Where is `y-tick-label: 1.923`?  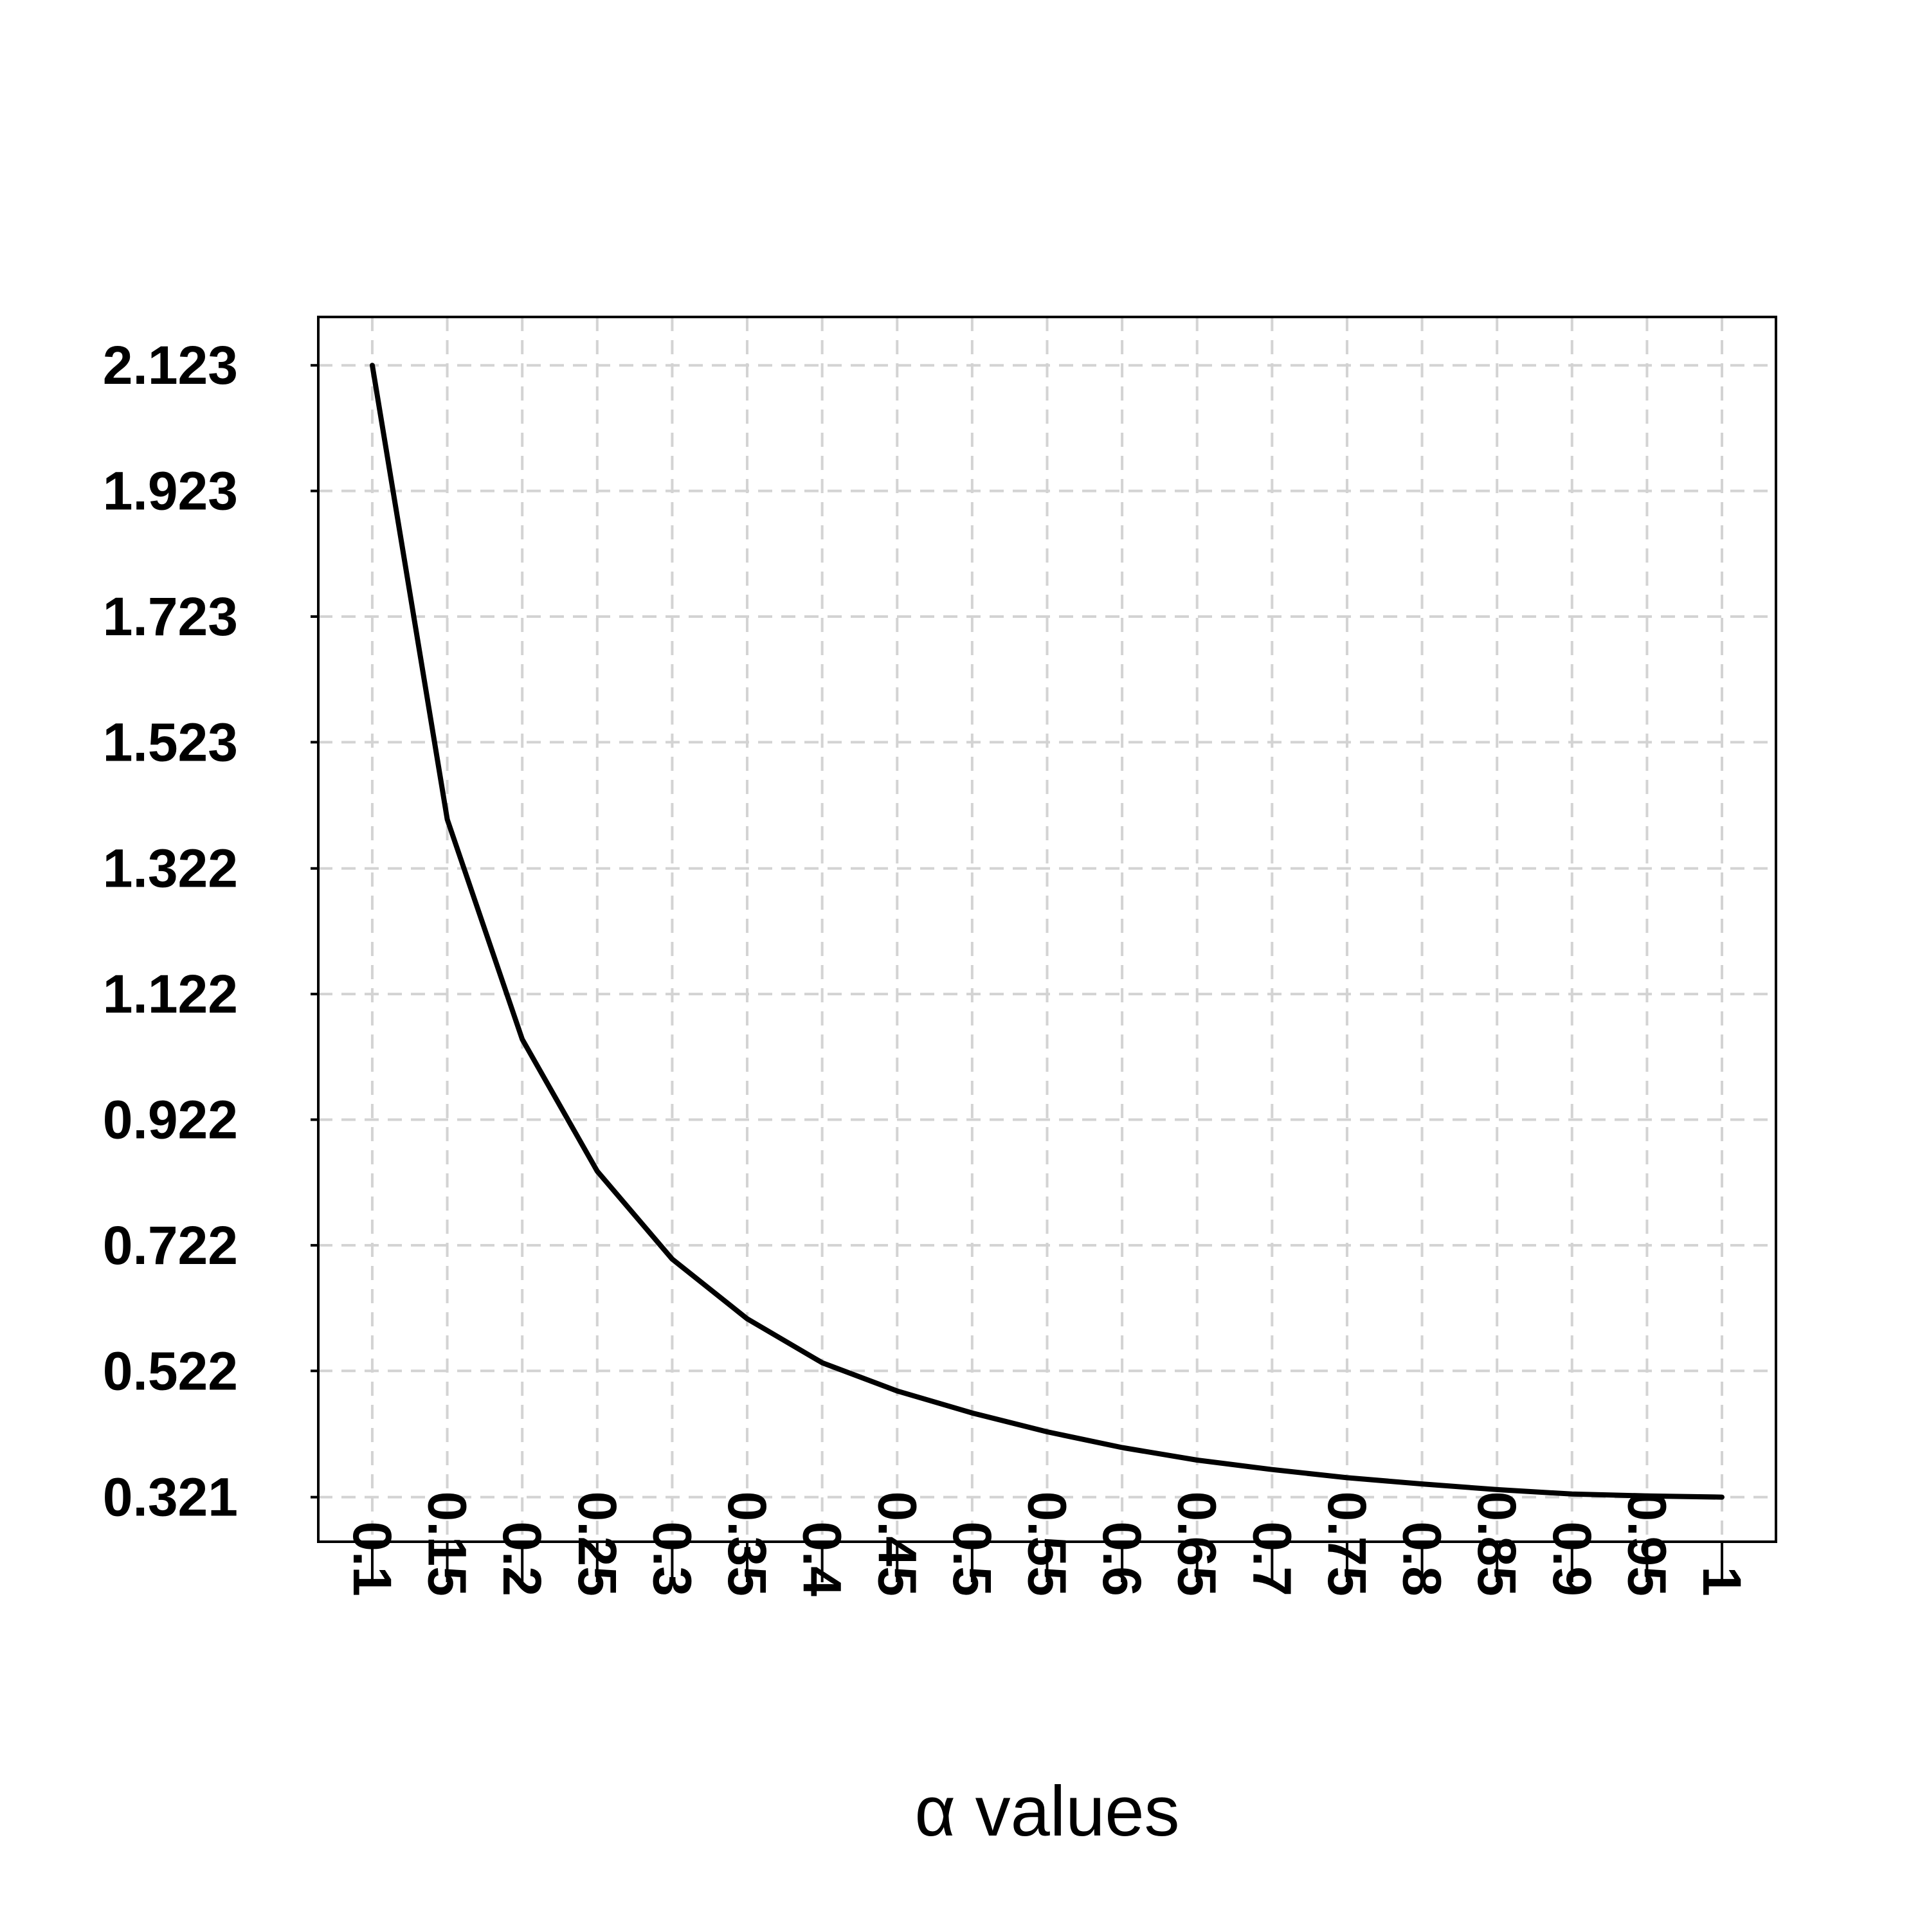 y-tick-label: 1.923 is located at coordinates (170, 491).